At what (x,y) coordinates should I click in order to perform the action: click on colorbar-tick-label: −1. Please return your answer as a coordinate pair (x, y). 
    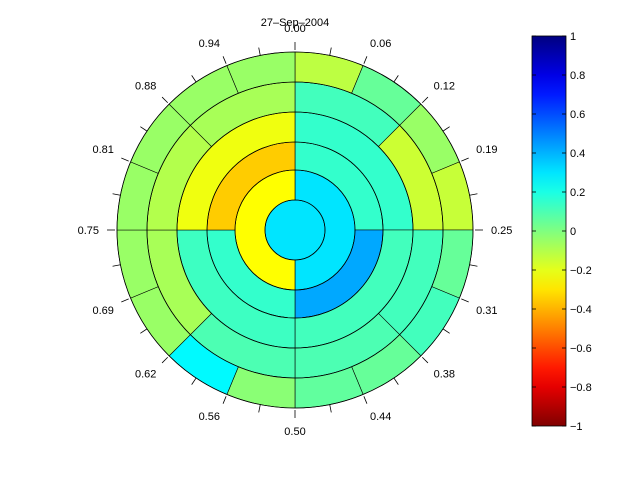
    Looking at the image, I should click on (576, 427).